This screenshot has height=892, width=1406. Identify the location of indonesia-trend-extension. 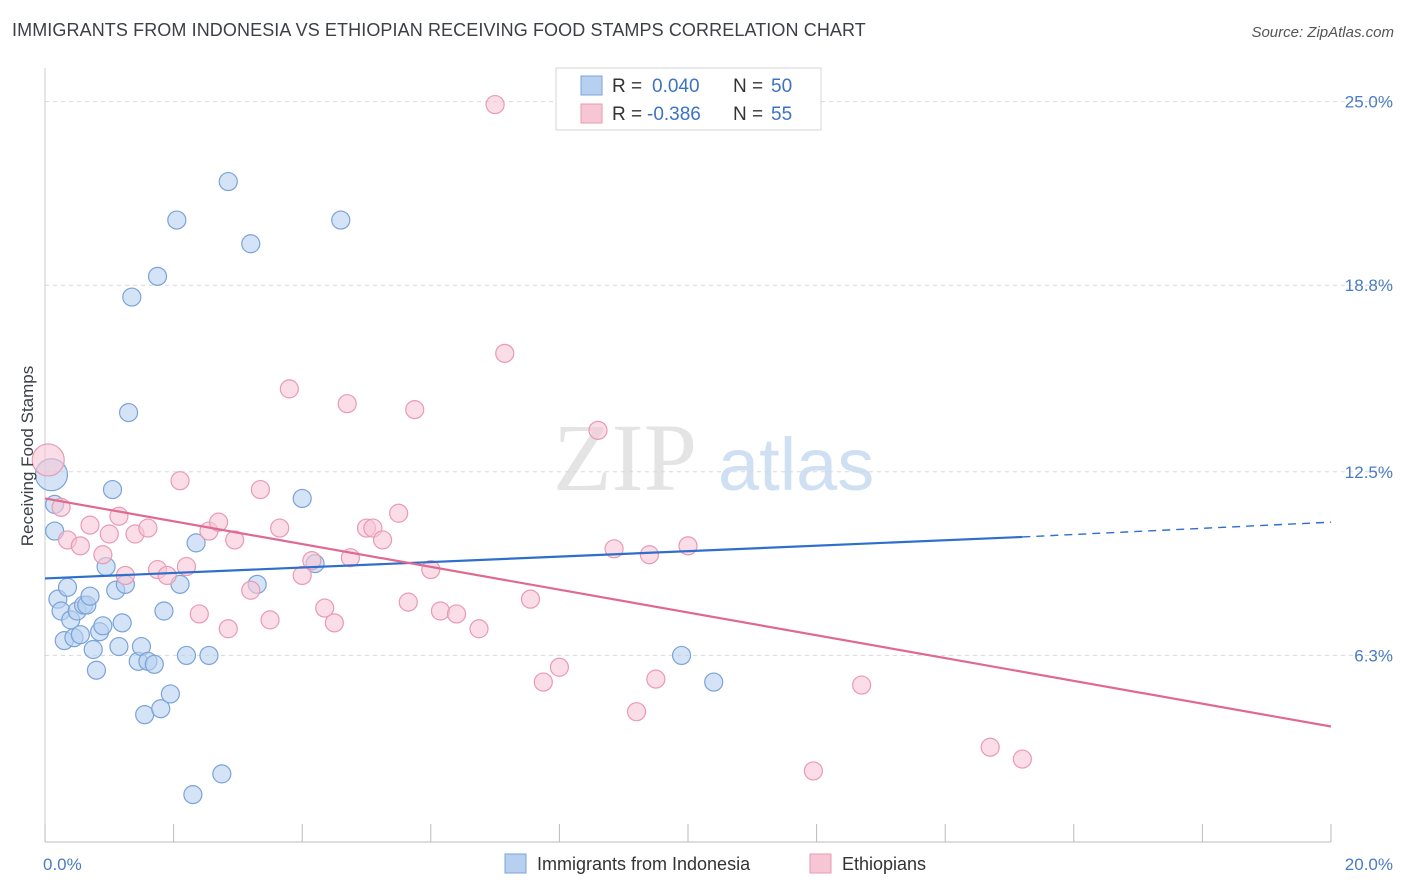
(1177, 529).